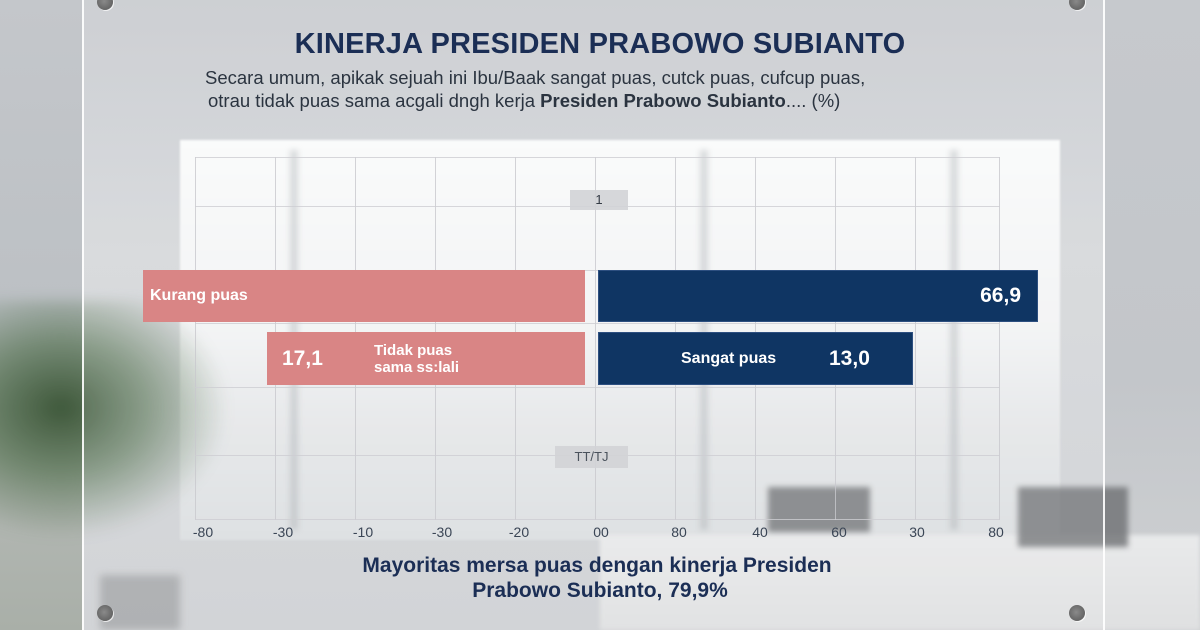  Describe the element at coordinates (849, 358) in the screenshot. I see `bar-value: 13,0` at that location.